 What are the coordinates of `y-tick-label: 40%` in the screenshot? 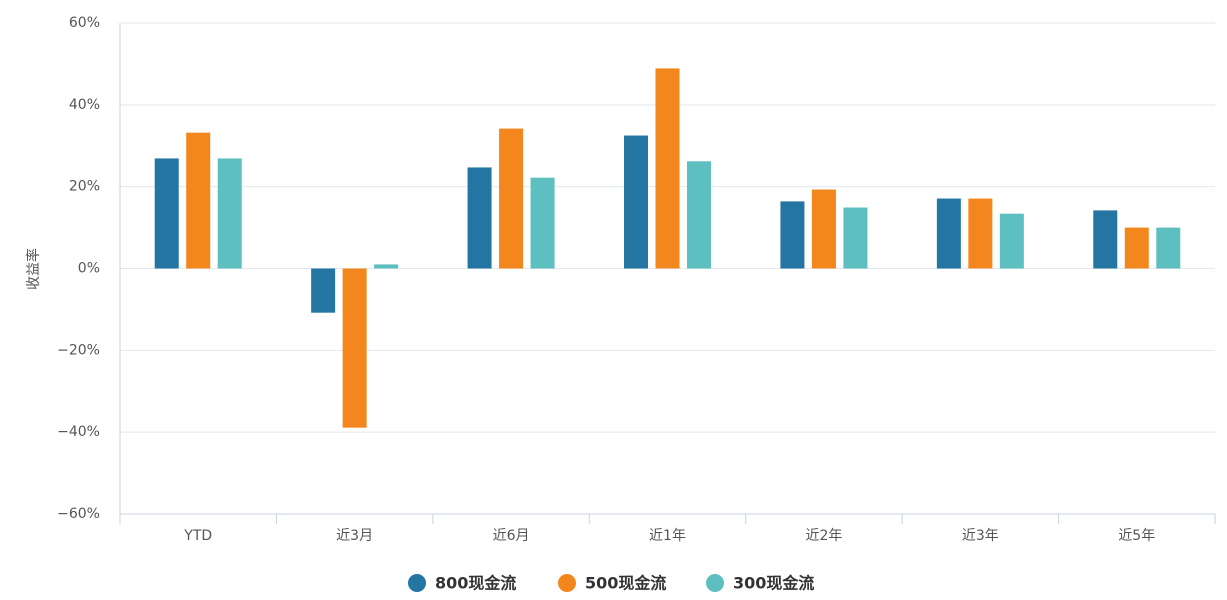 It's located at (84, 105).